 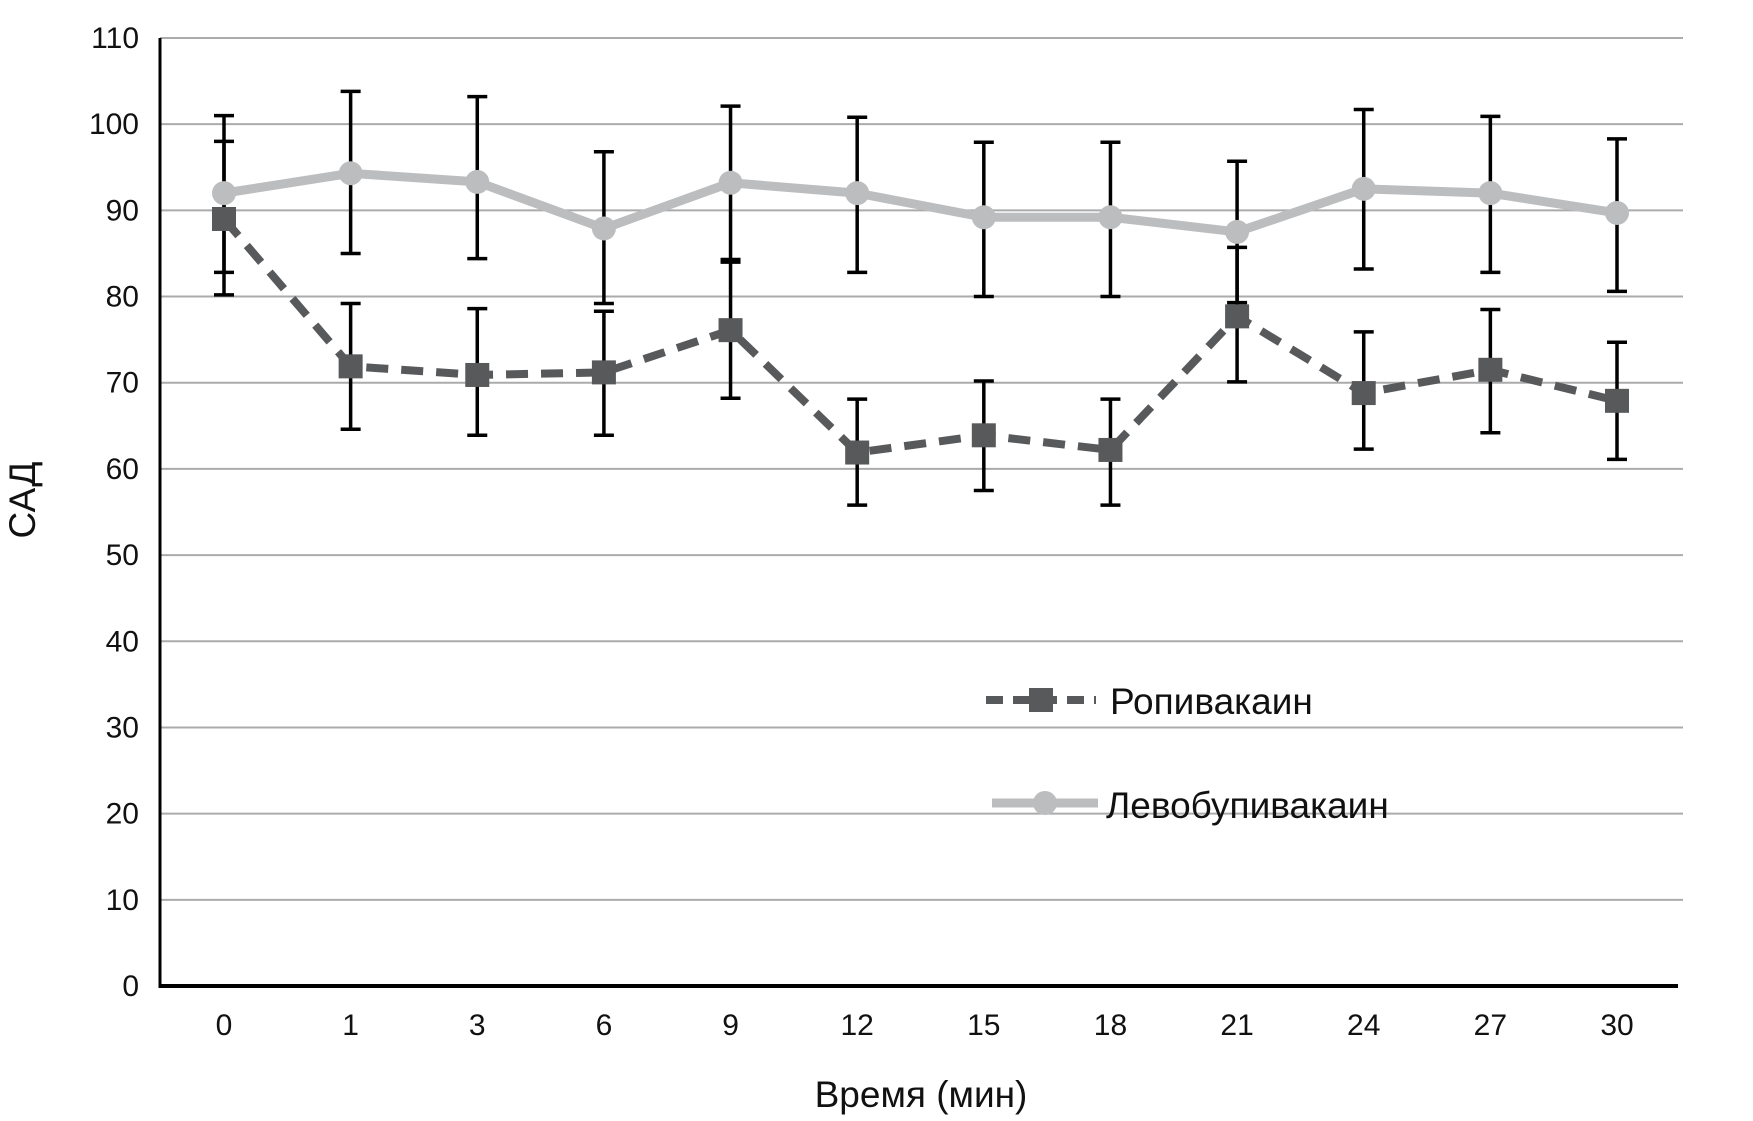 I want to click on y-tick-label: 110, so click(x=115, y=38).